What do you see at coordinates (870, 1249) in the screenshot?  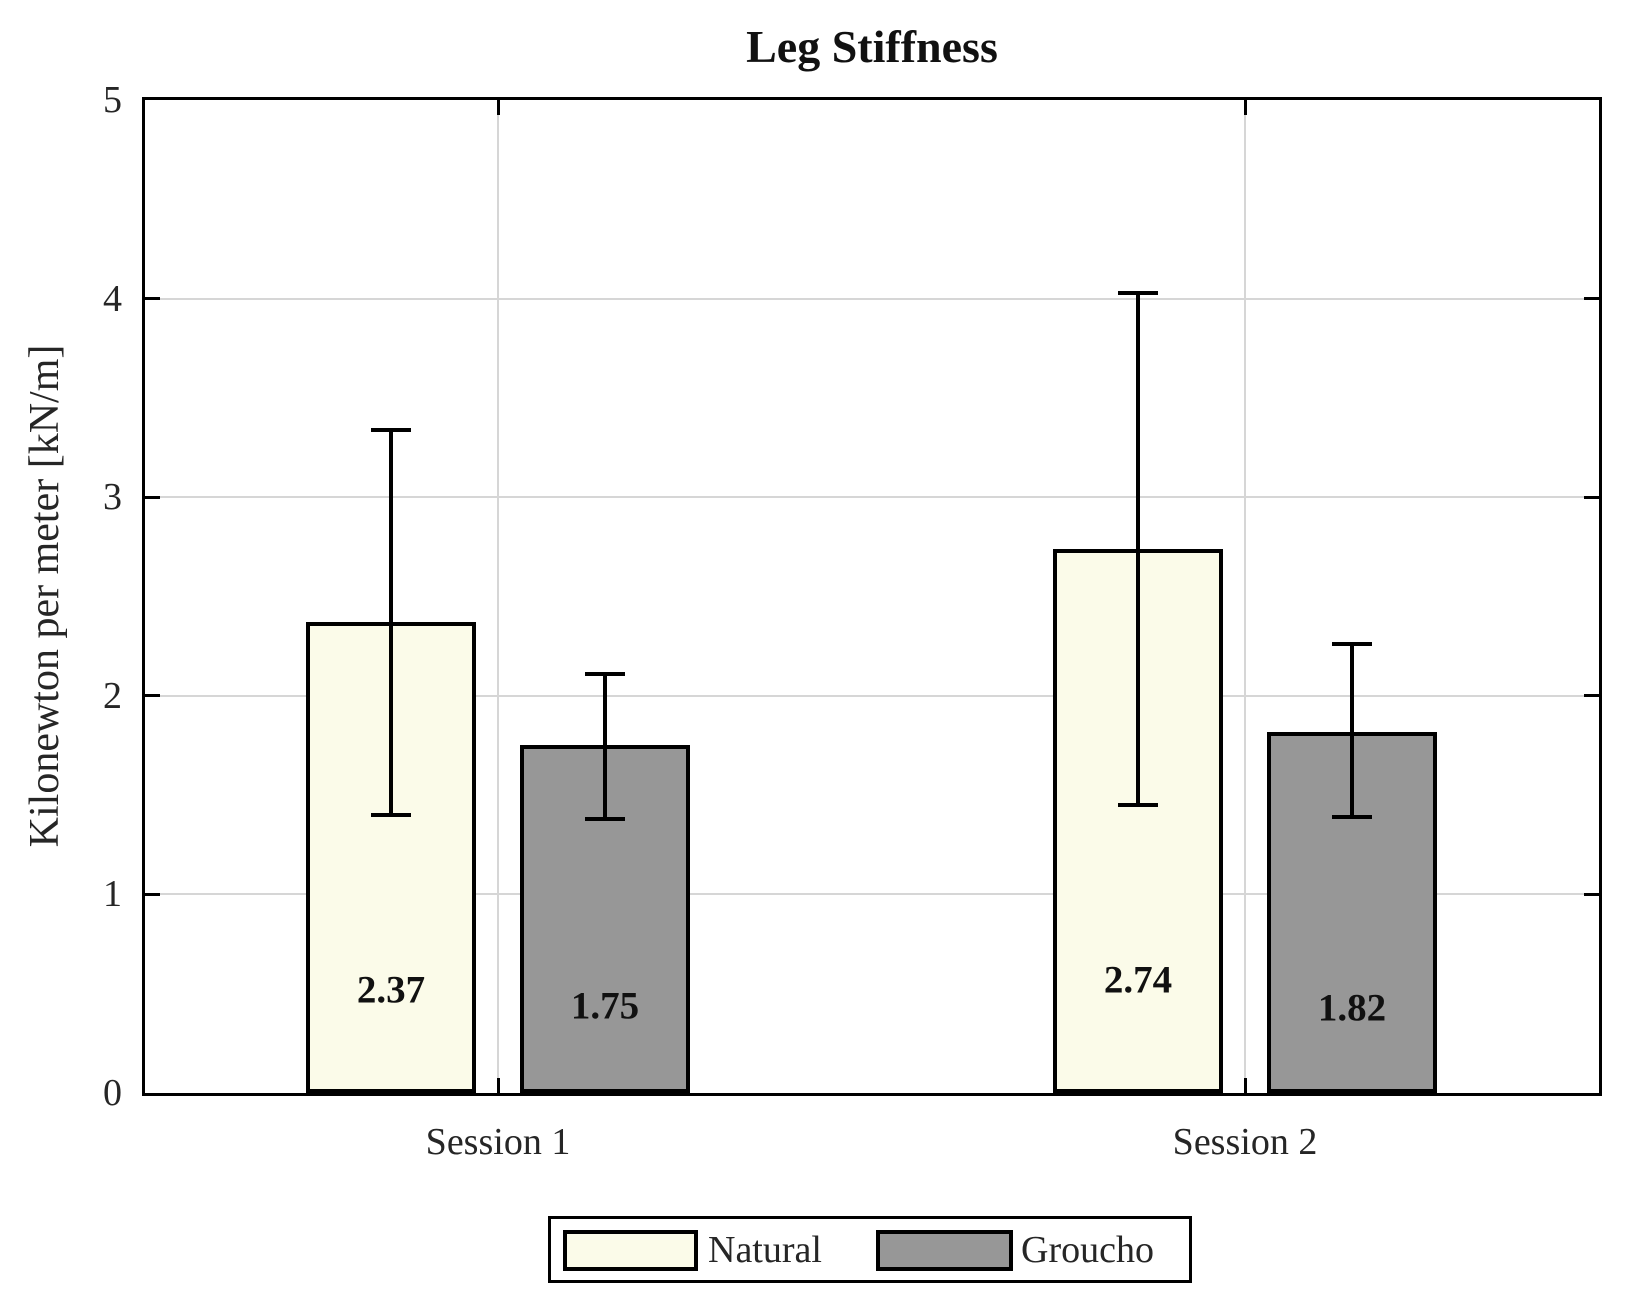 I see `legend: Natural Groucho` at bounding box center [870, 1249].